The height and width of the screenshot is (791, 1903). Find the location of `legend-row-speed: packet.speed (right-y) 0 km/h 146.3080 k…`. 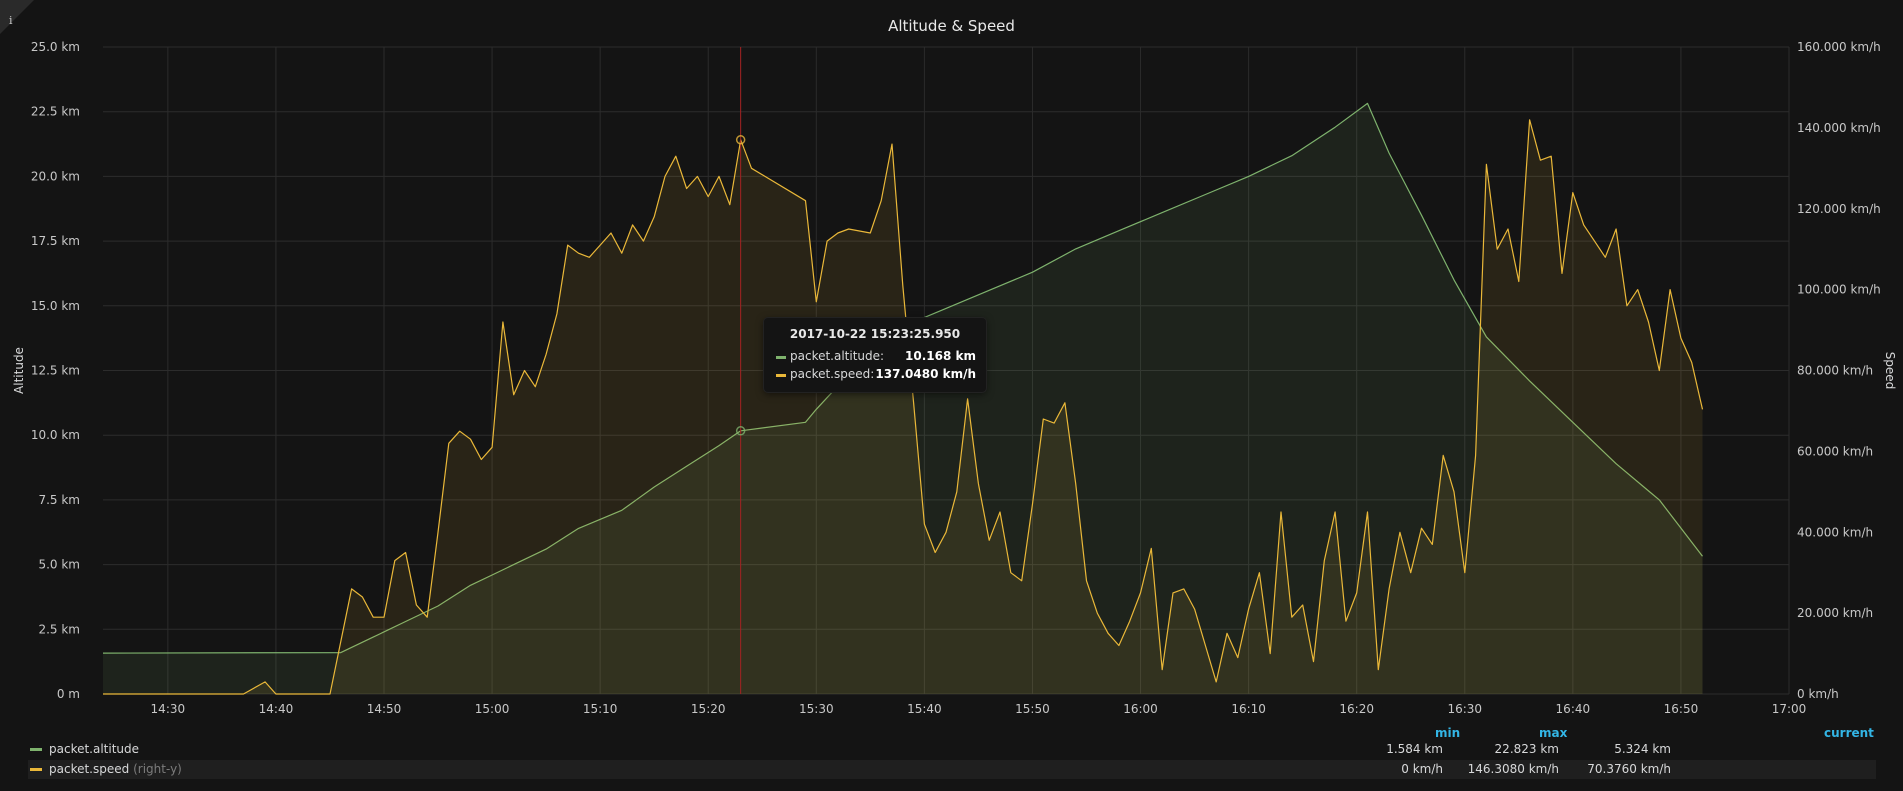

legend-row-speed: packet.speed (right-y) 0 km/h 146.3080 k… is located at coordinates (952, 769).